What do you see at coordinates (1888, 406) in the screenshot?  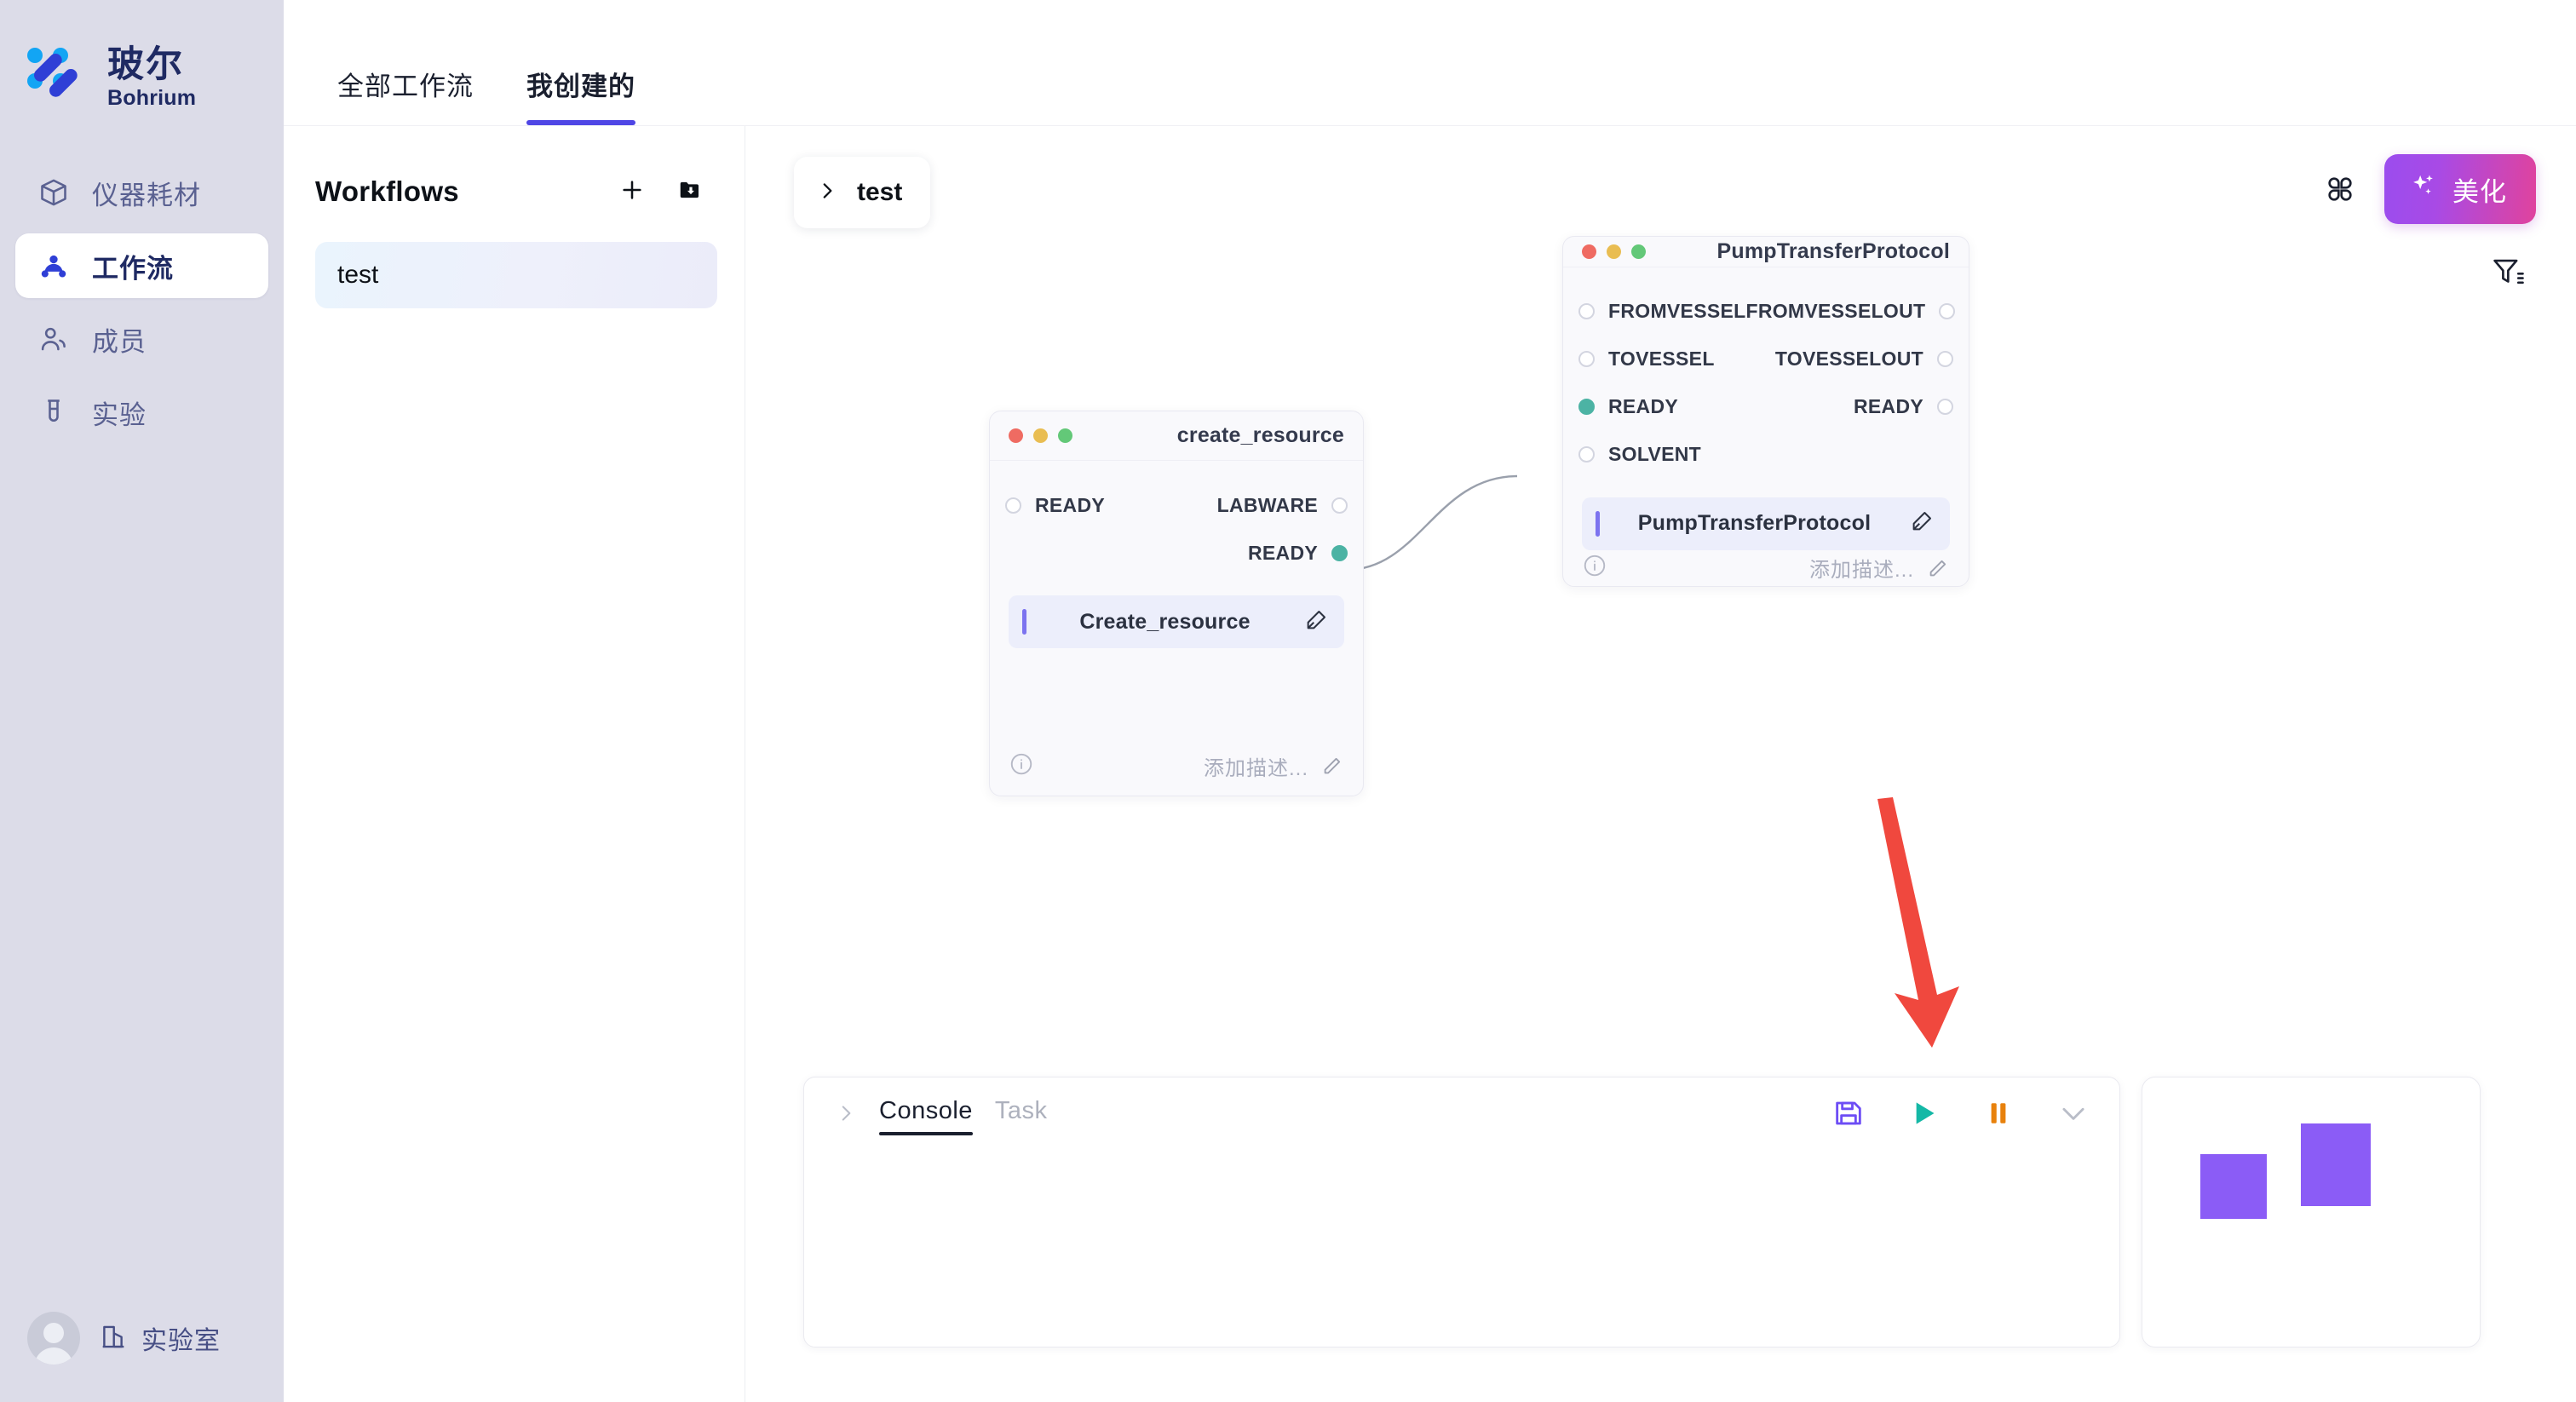 I see `port-label: READY` at bounding box center [1888, 406].